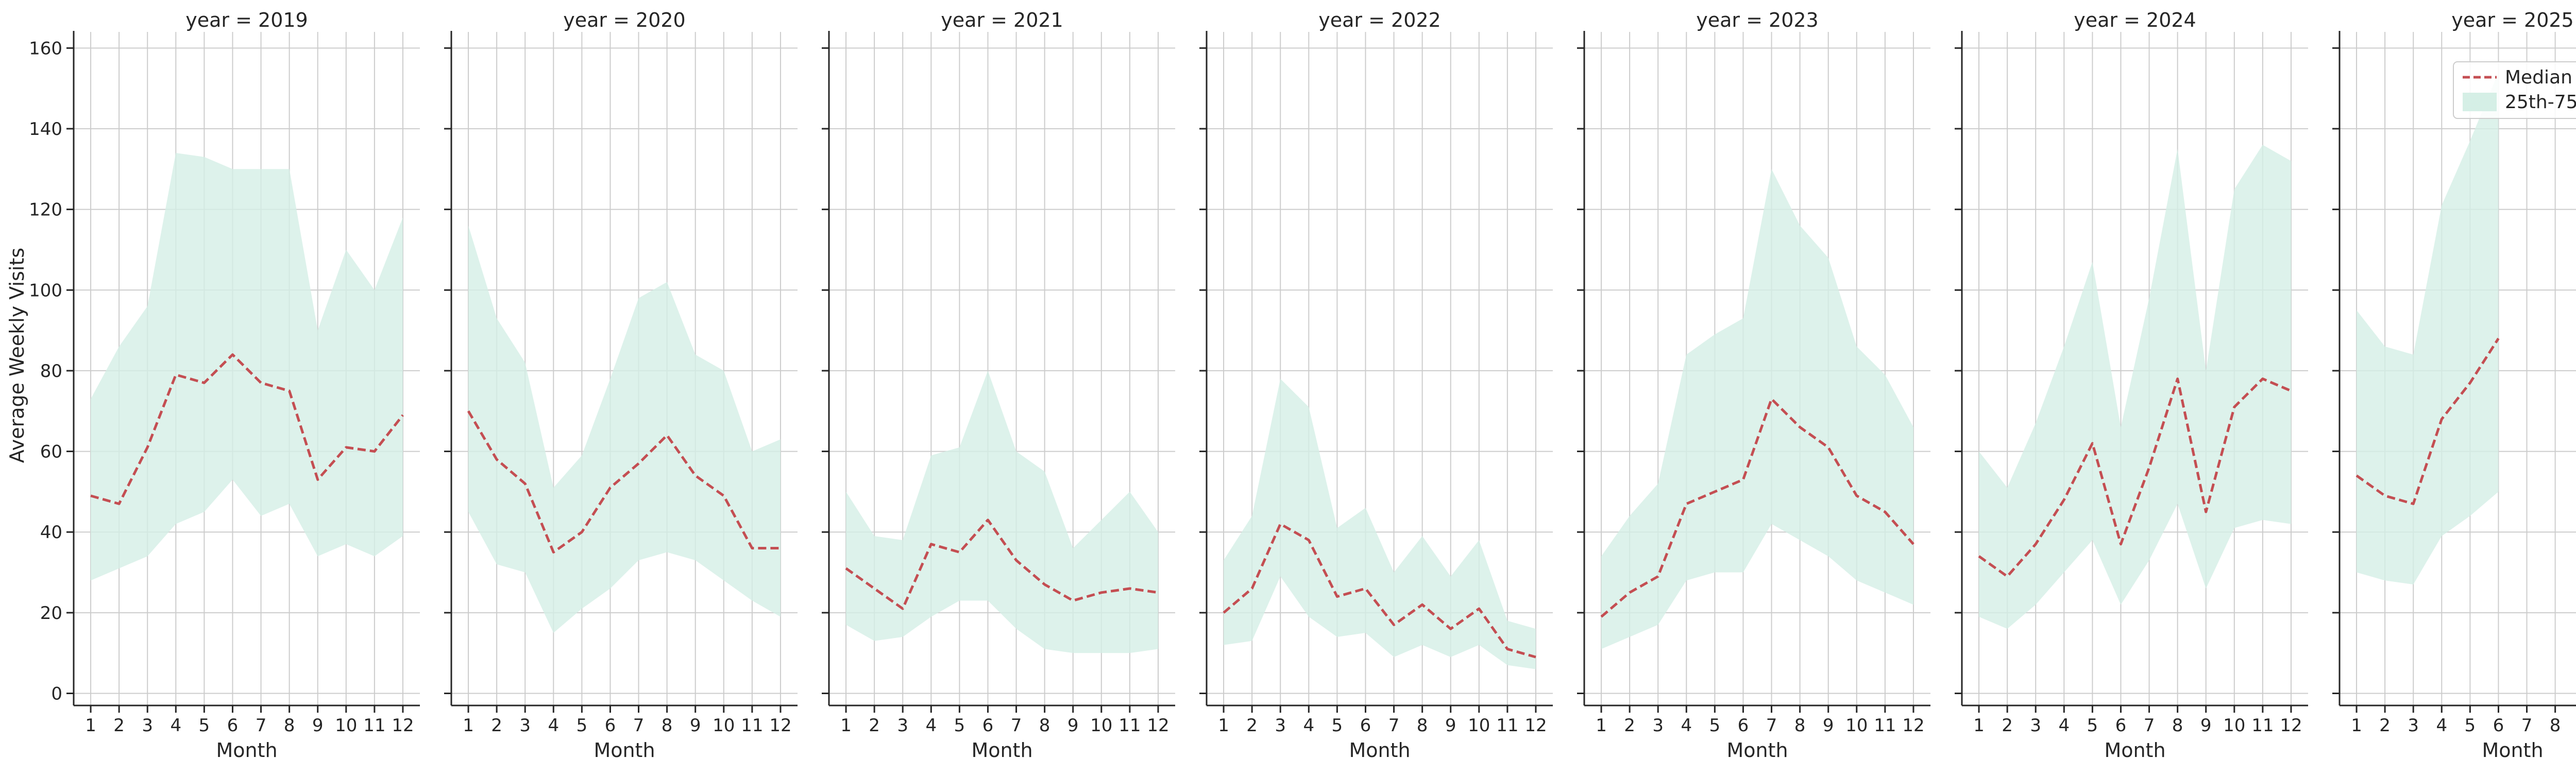 The height and width of the screenshot is (775, 2576). Describe the element at coordinates (2480, 102) in the screenshot. I see `legend-band-swatch` at that location.